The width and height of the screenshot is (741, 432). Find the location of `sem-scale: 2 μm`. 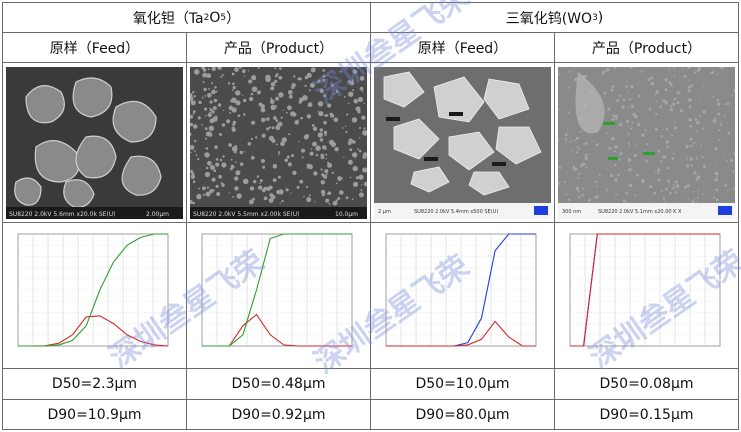

sem-scale: 2 μm is located at coordinates (384, 212).